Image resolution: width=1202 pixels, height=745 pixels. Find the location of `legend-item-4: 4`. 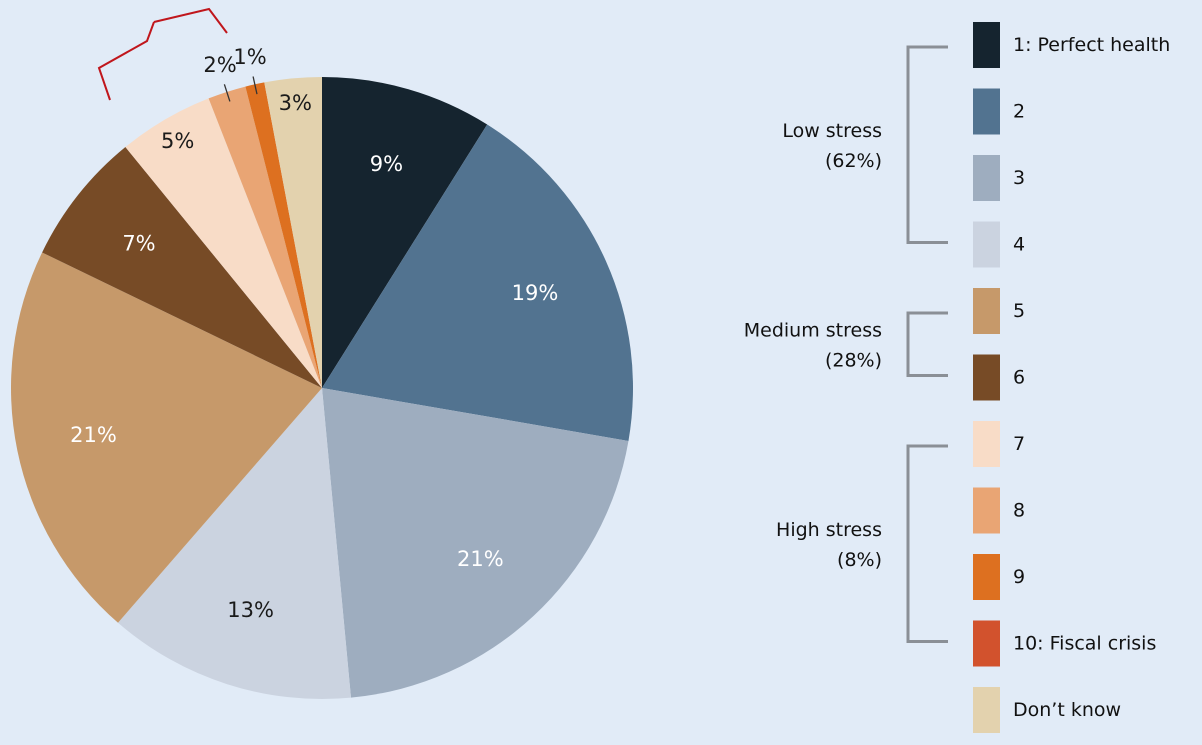

legend-item-4: 4 is located at coordinates (999, 244).